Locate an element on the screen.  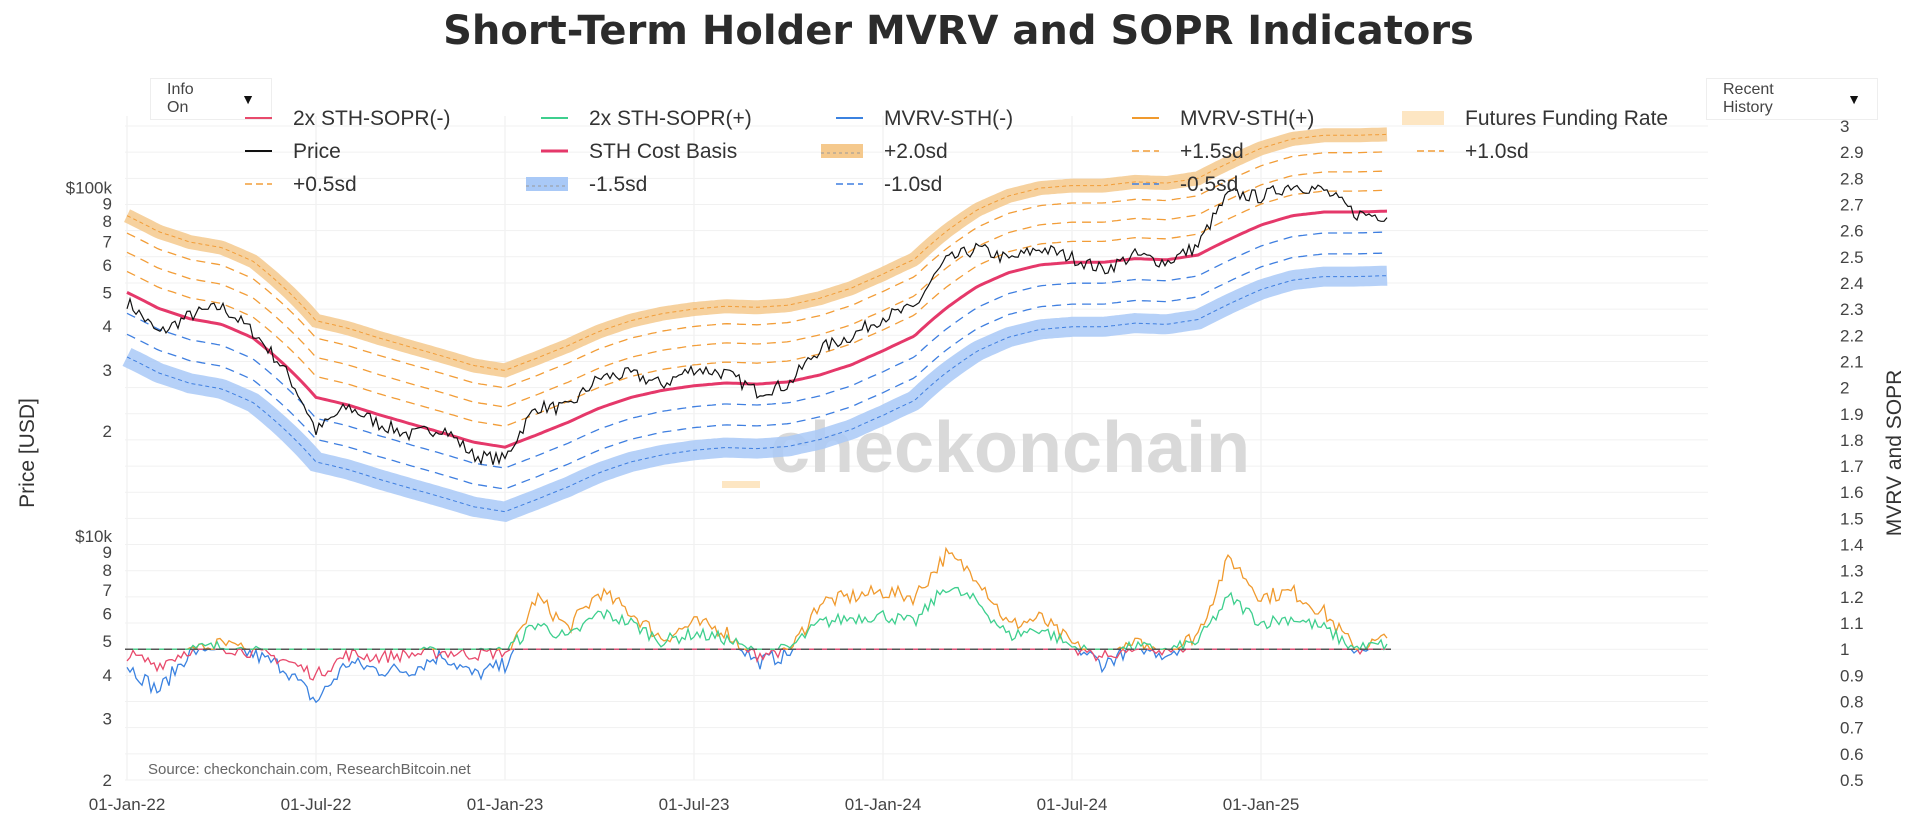
y-left-tick-label: $10k is located at coordinates (93, 536).